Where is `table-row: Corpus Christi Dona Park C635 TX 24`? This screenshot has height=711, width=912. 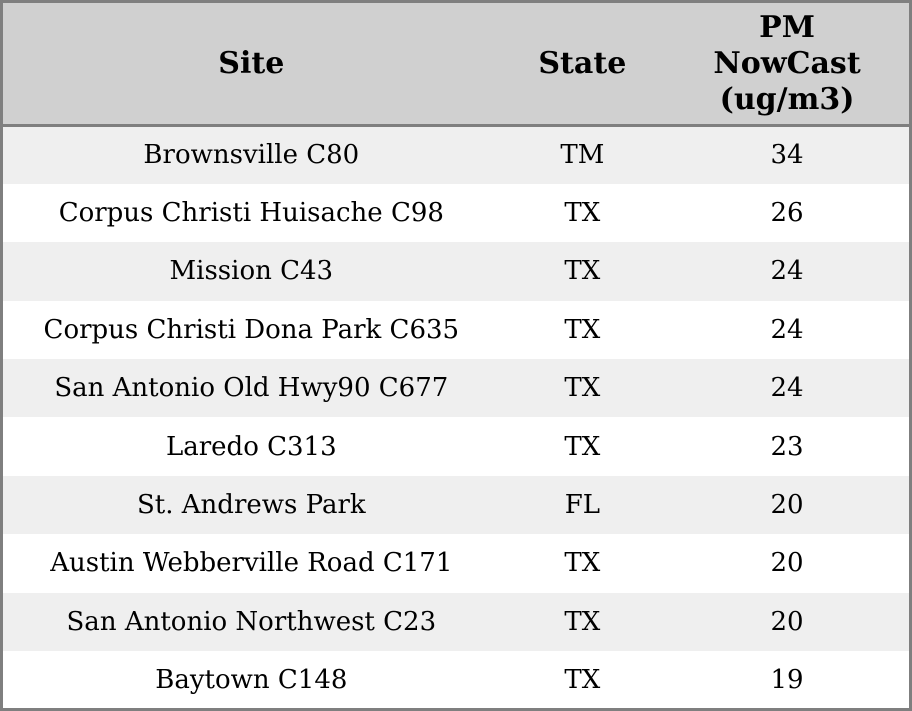 table-row: Corpus Christi Dona Park C635 TX 24 is located at coordinates (456, 330).